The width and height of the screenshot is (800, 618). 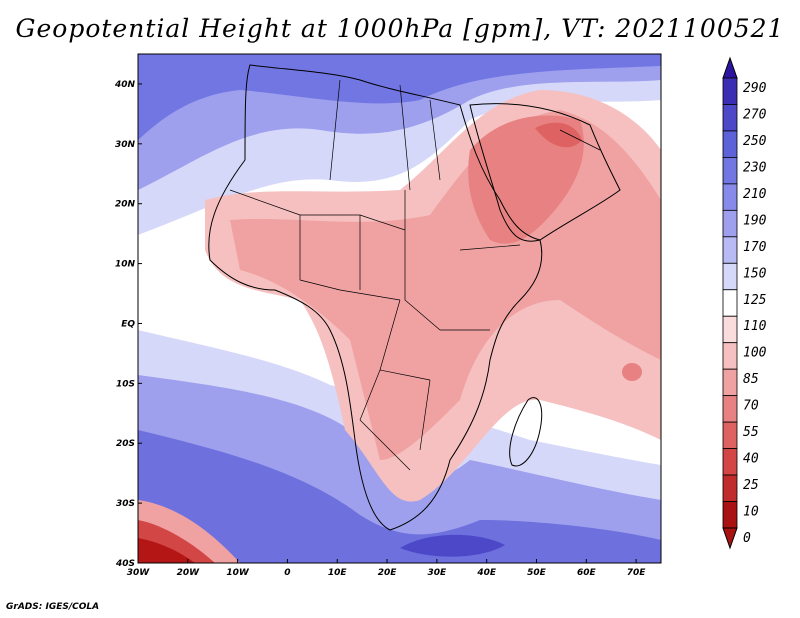 I want to click on lon-tick-label: 10E, so click(x=338, y=573).